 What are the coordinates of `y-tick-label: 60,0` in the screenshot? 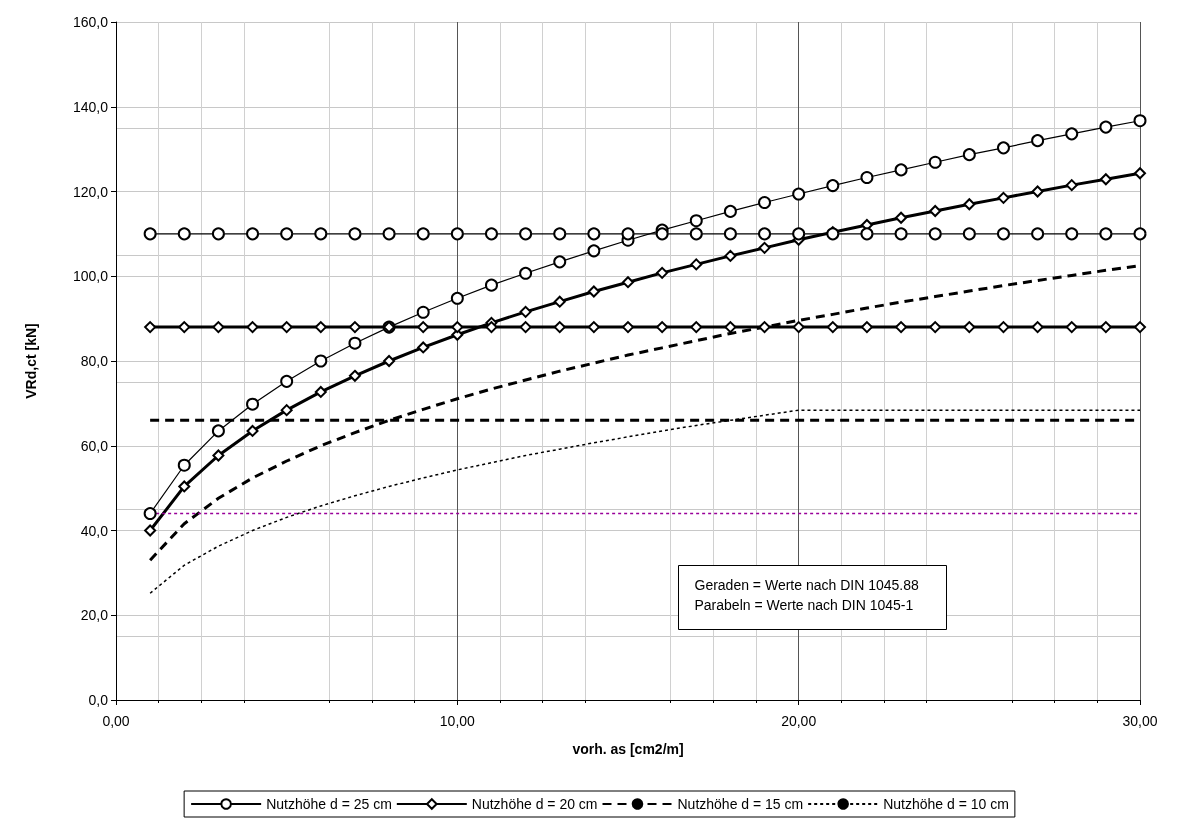 It's located at (94, 445).